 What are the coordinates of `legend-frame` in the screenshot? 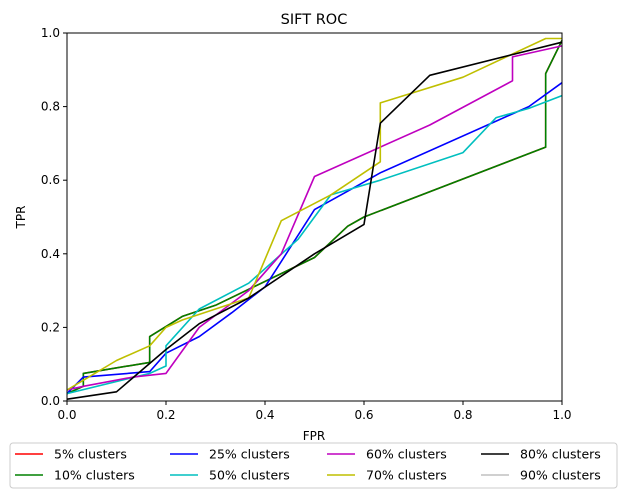 It's located at (313, 465).